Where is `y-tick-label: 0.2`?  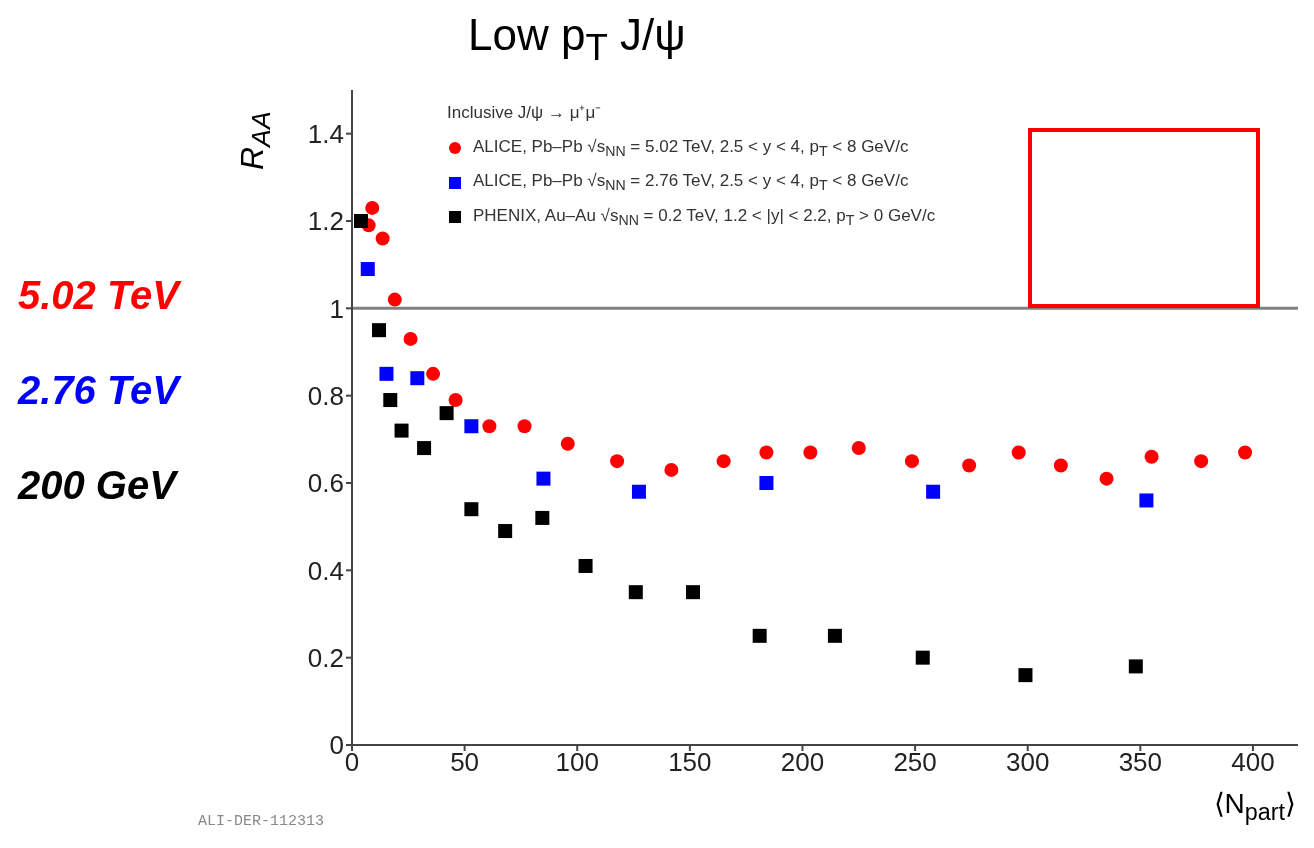 y-tick-label: 0.2 is located at coordinates (325, 657).